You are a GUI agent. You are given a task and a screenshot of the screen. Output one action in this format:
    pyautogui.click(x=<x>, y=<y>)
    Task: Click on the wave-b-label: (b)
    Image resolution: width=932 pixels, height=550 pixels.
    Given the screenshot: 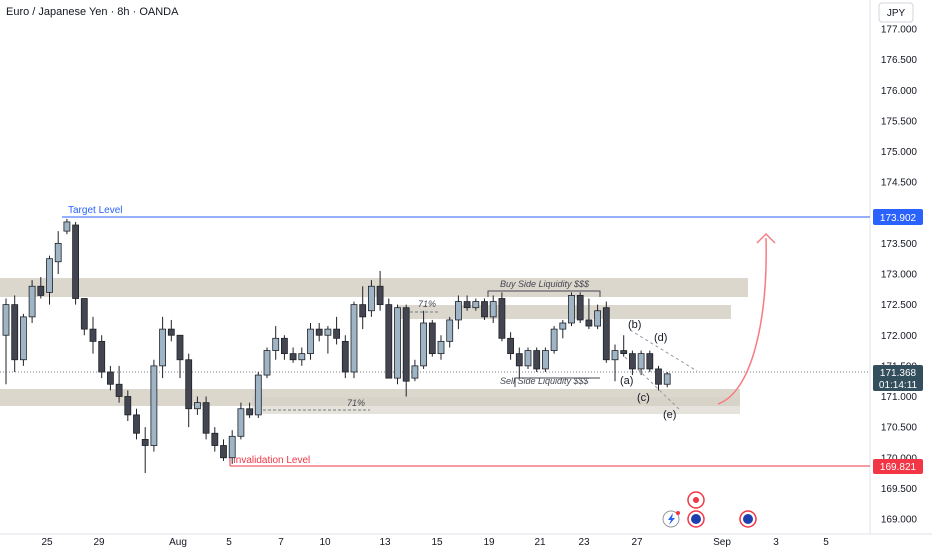 What is the action you would take?
    pyautogui.click(x=634, y=325)
    